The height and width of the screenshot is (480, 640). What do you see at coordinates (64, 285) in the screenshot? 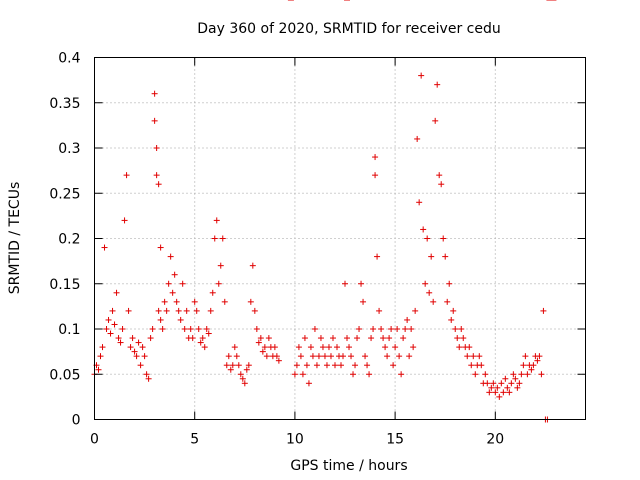
I see `y-tick-label: 0.15` at bounding box center [64, 285].